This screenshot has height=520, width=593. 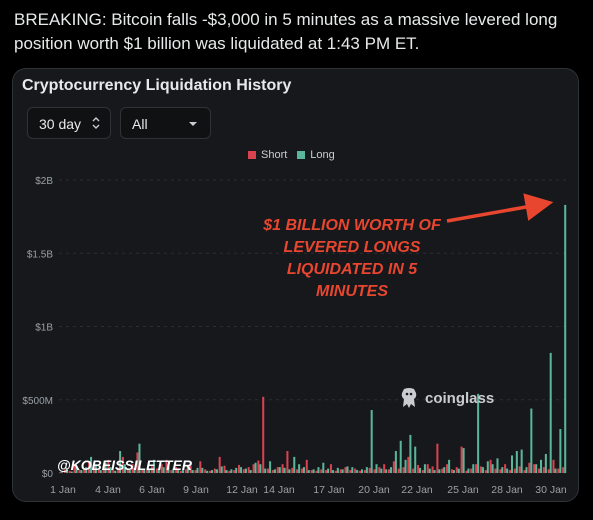 I want to click on range-select: 30 day, so click(x=69, y=123).